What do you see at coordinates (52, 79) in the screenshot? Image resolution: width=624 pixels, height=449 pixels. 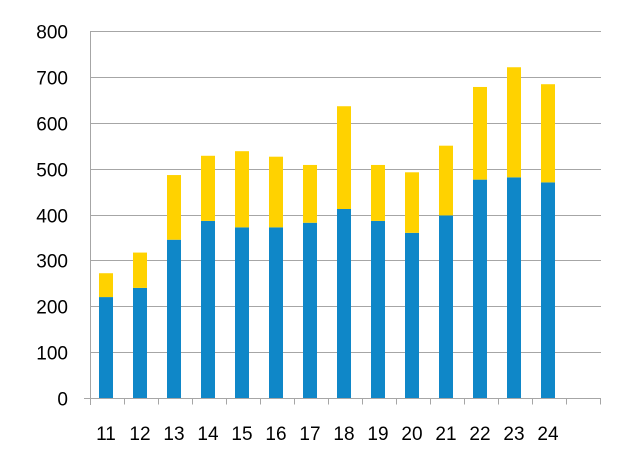 I see `y-tick-label: 700` at bounding box center [52, 79].